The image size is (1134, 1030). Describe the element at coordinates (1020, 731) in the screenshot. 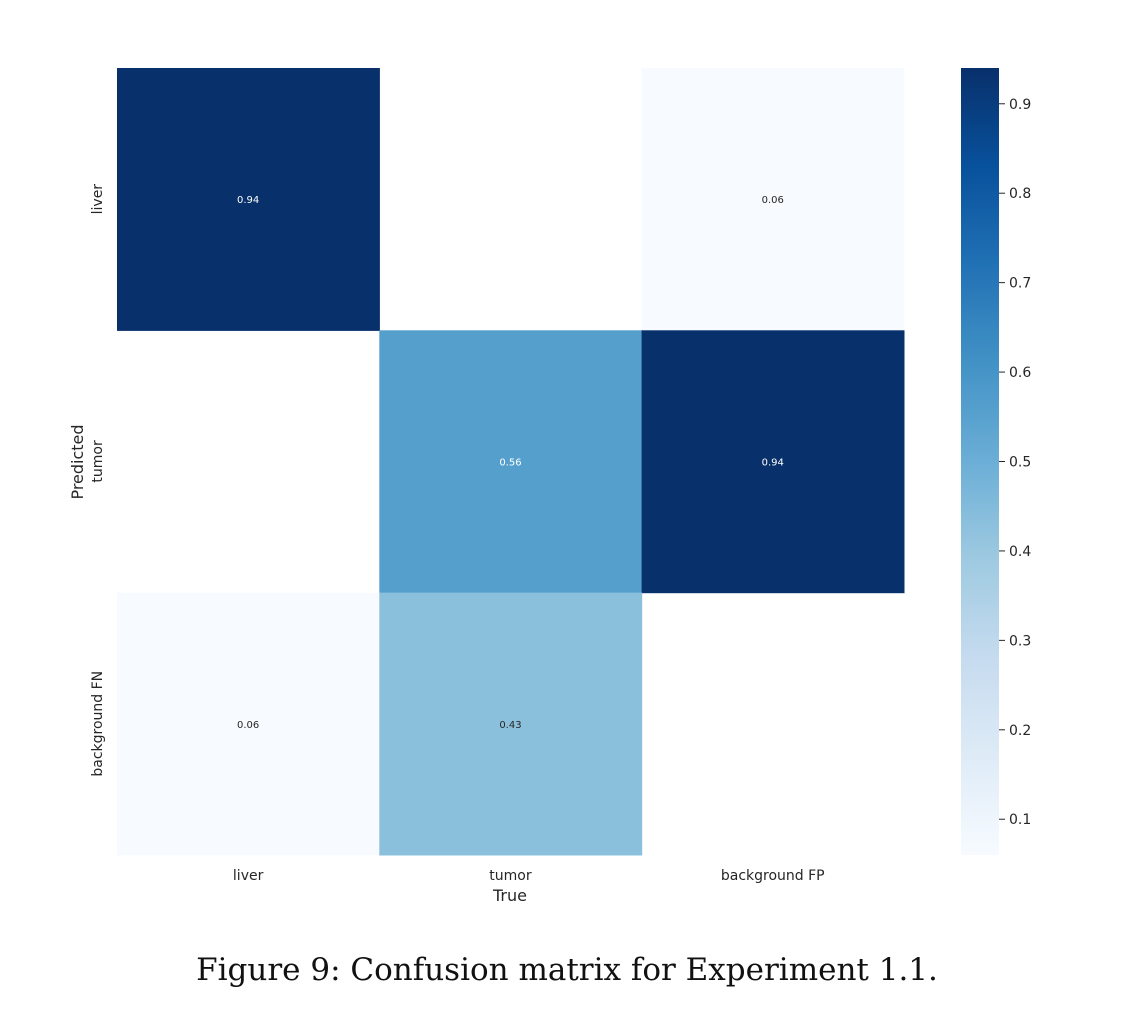

I see `colorbar-tick-label: 0.2` at that location.